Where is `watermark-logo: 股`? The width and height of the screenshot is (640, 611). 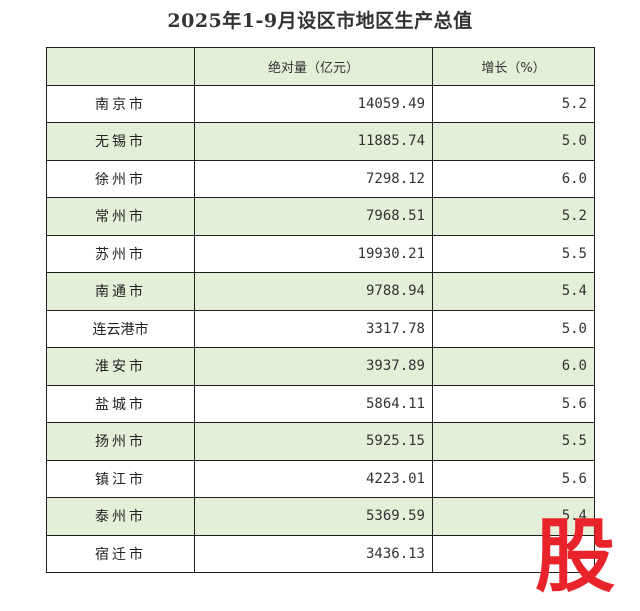 watermark-logo: 股 is located at coordinates (575, 556).